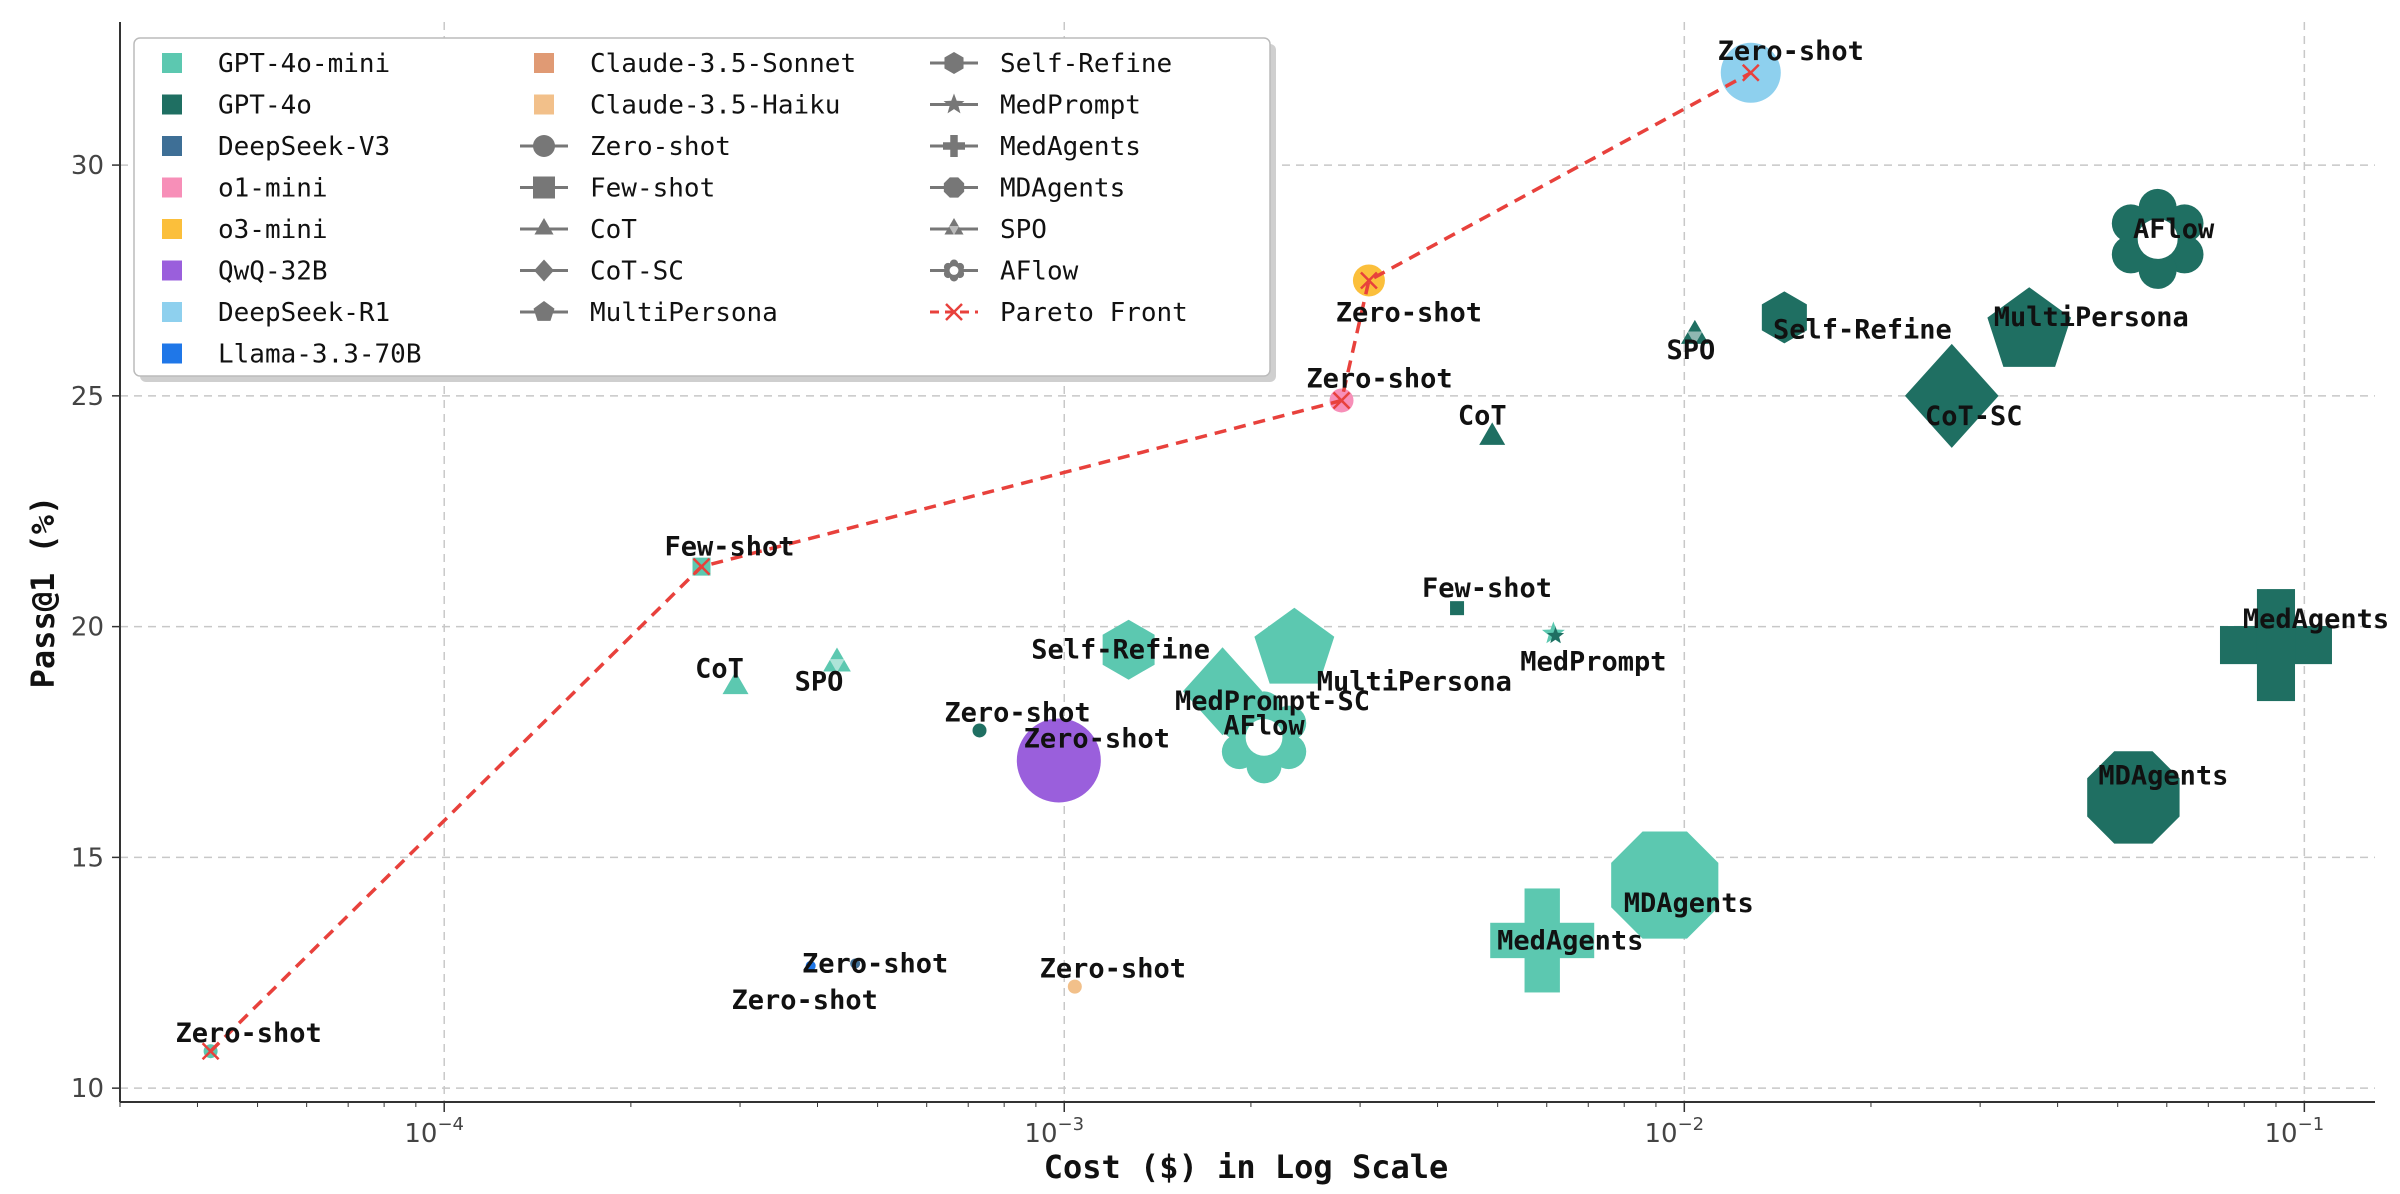 The height and width of the screenshot is (1194, 2400). I want to click on legend-label: MDAgents, so click(1062, 189).